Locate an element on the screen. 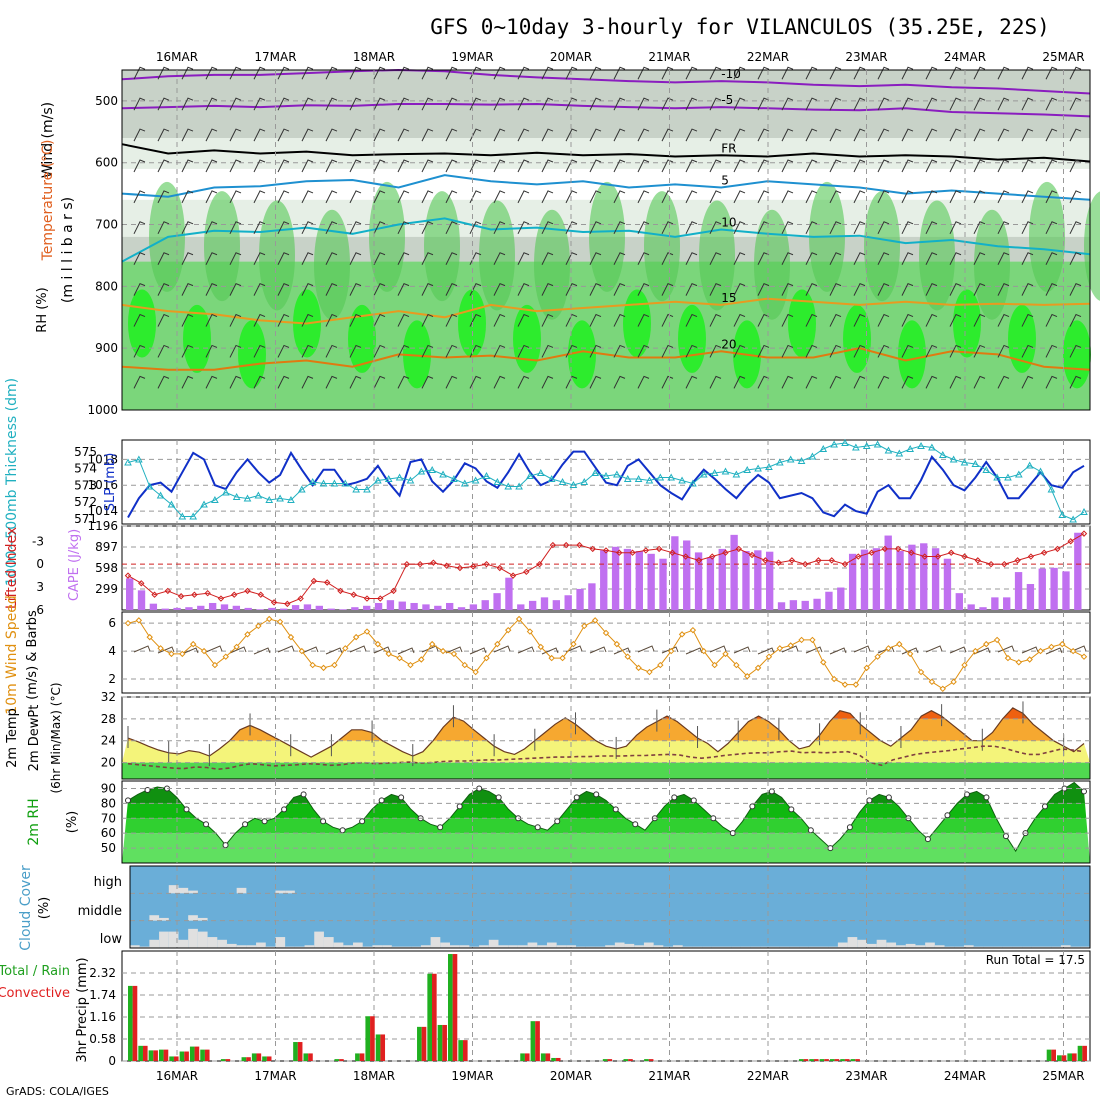 The width and height of the screenshot is (1100, 1100). temperature-axis-label: Temperature (°C) is located at coordinates (48, 201).